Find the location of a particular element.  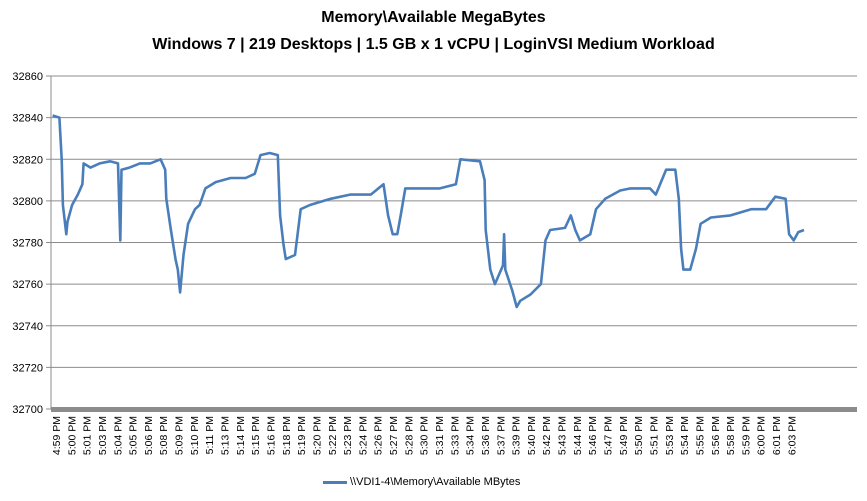

x-tick-label: 5:51 PM is located at coordinates (654, 435).